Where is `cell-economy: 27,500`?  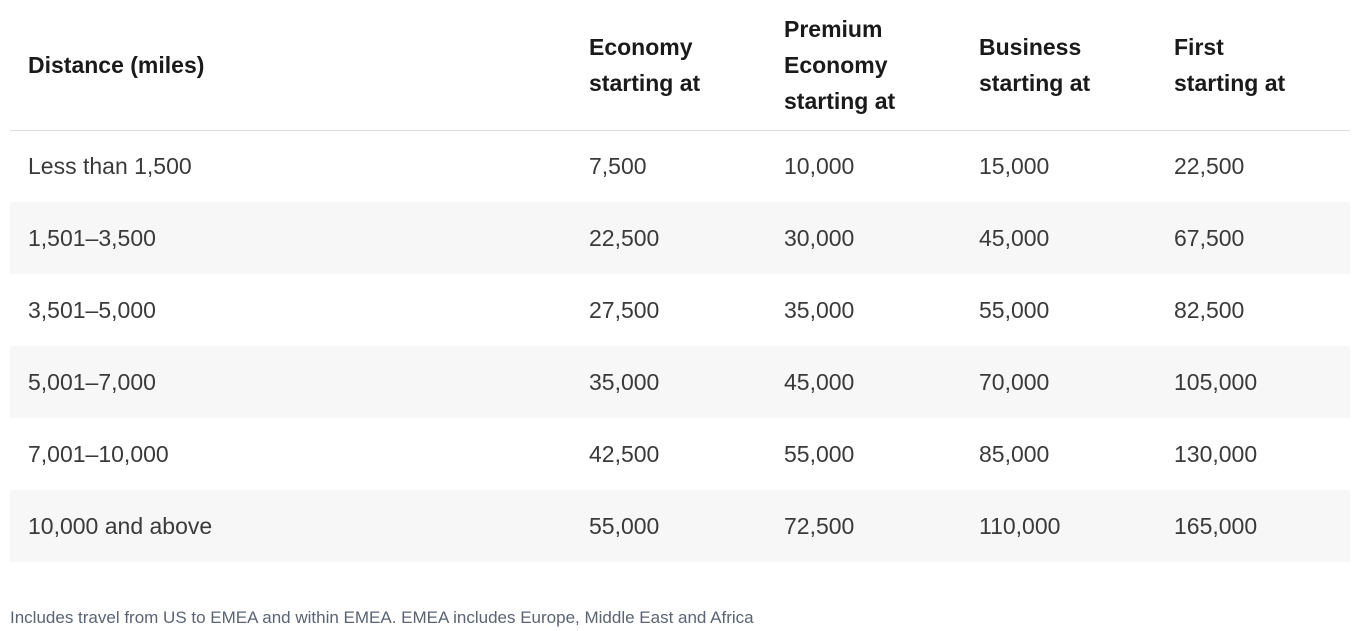
cell-economy: 27,500 is located at coordinates (624, 309).